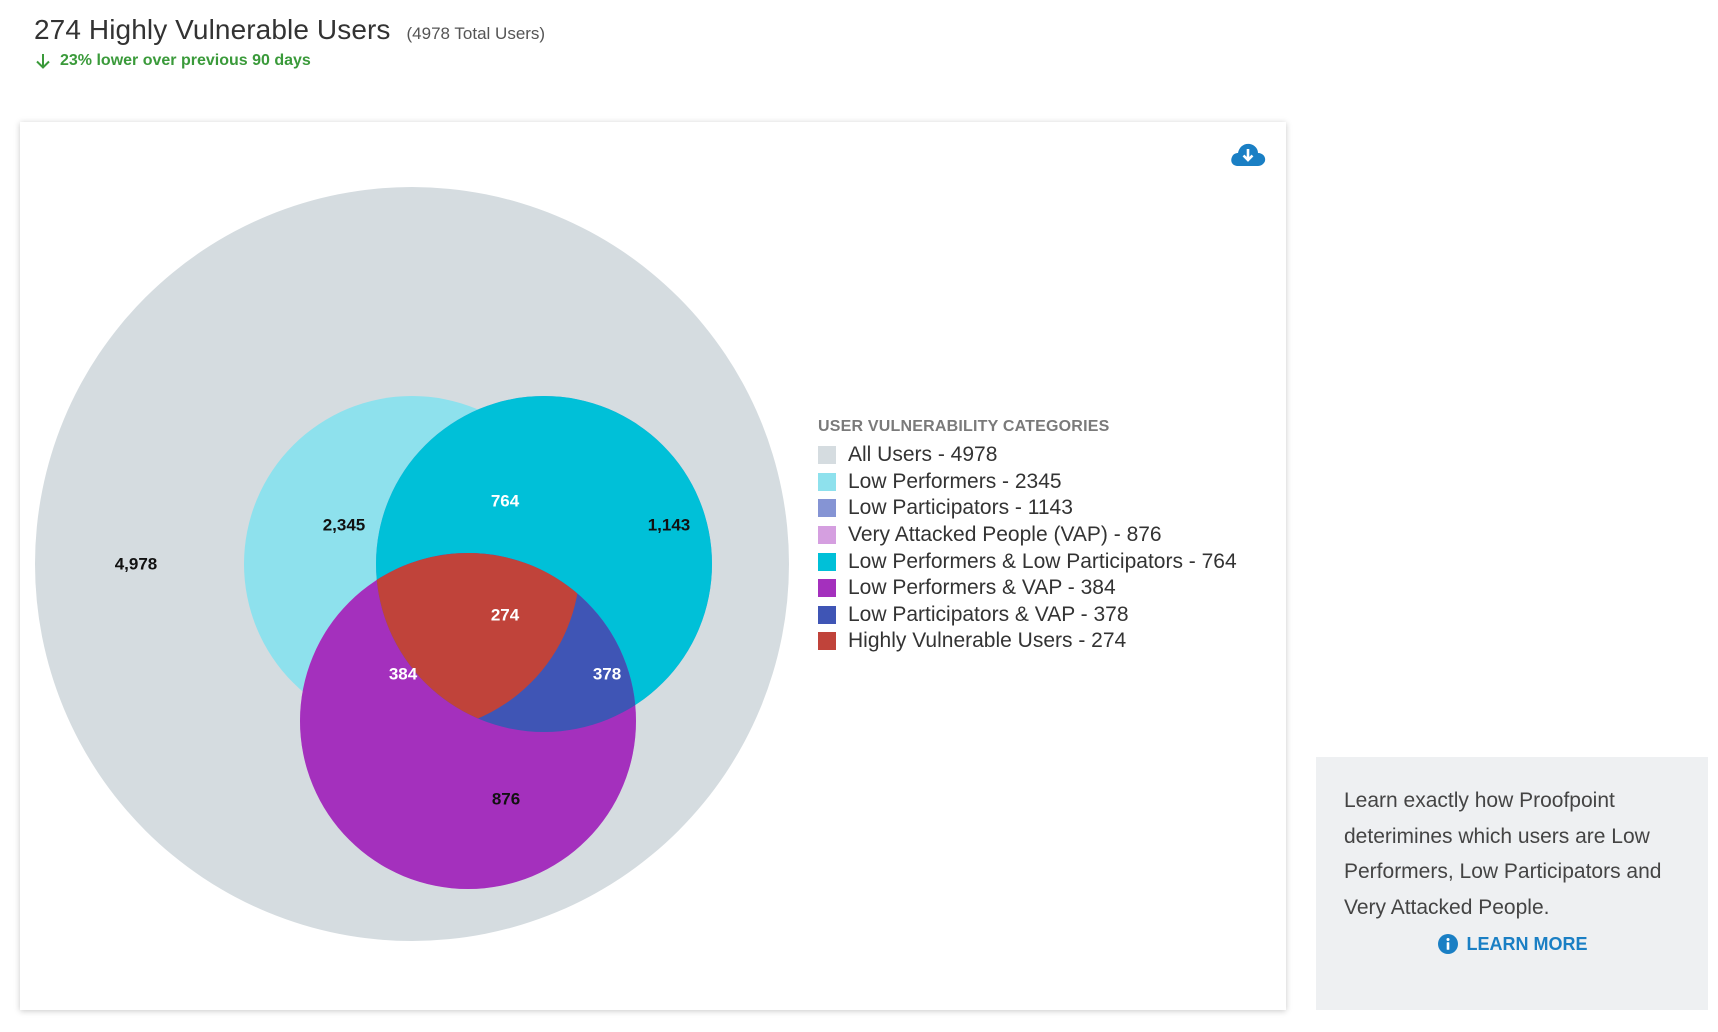 The image size is (1718, 1032). I want to click on legend-label: Low Participators & VAP - 378, so click(988, 614).